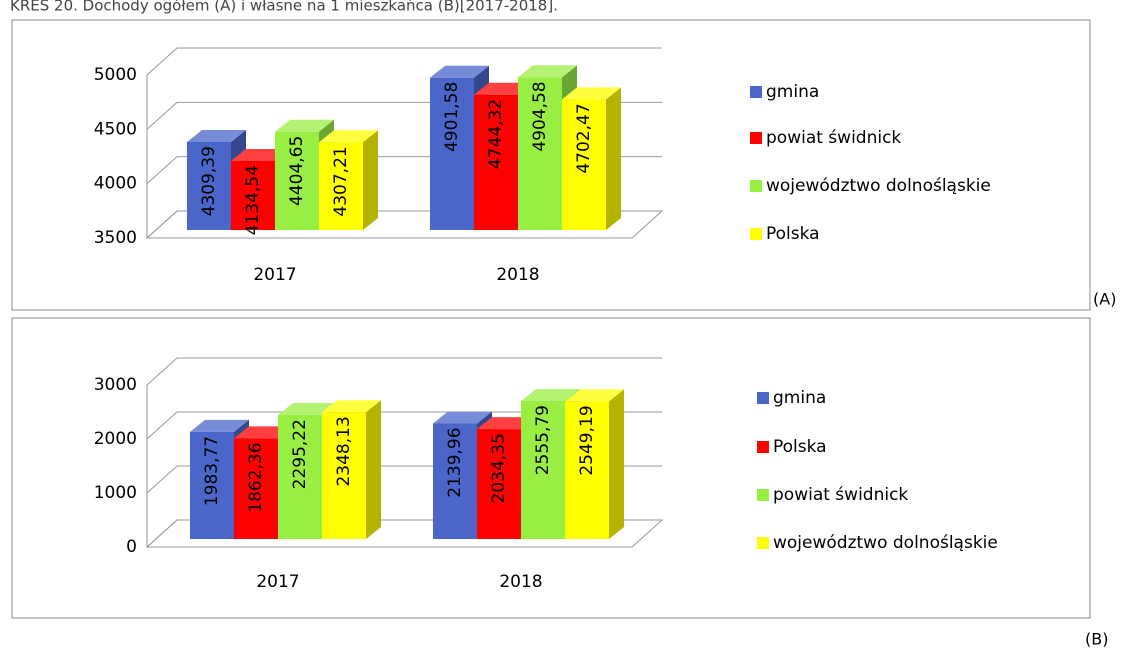 This screenshot has width=1123, height=650. What do you see at coordinates (256, 477) in the screenshot?
I see `value-label: 1862,36` at bounding box center [256, 477].